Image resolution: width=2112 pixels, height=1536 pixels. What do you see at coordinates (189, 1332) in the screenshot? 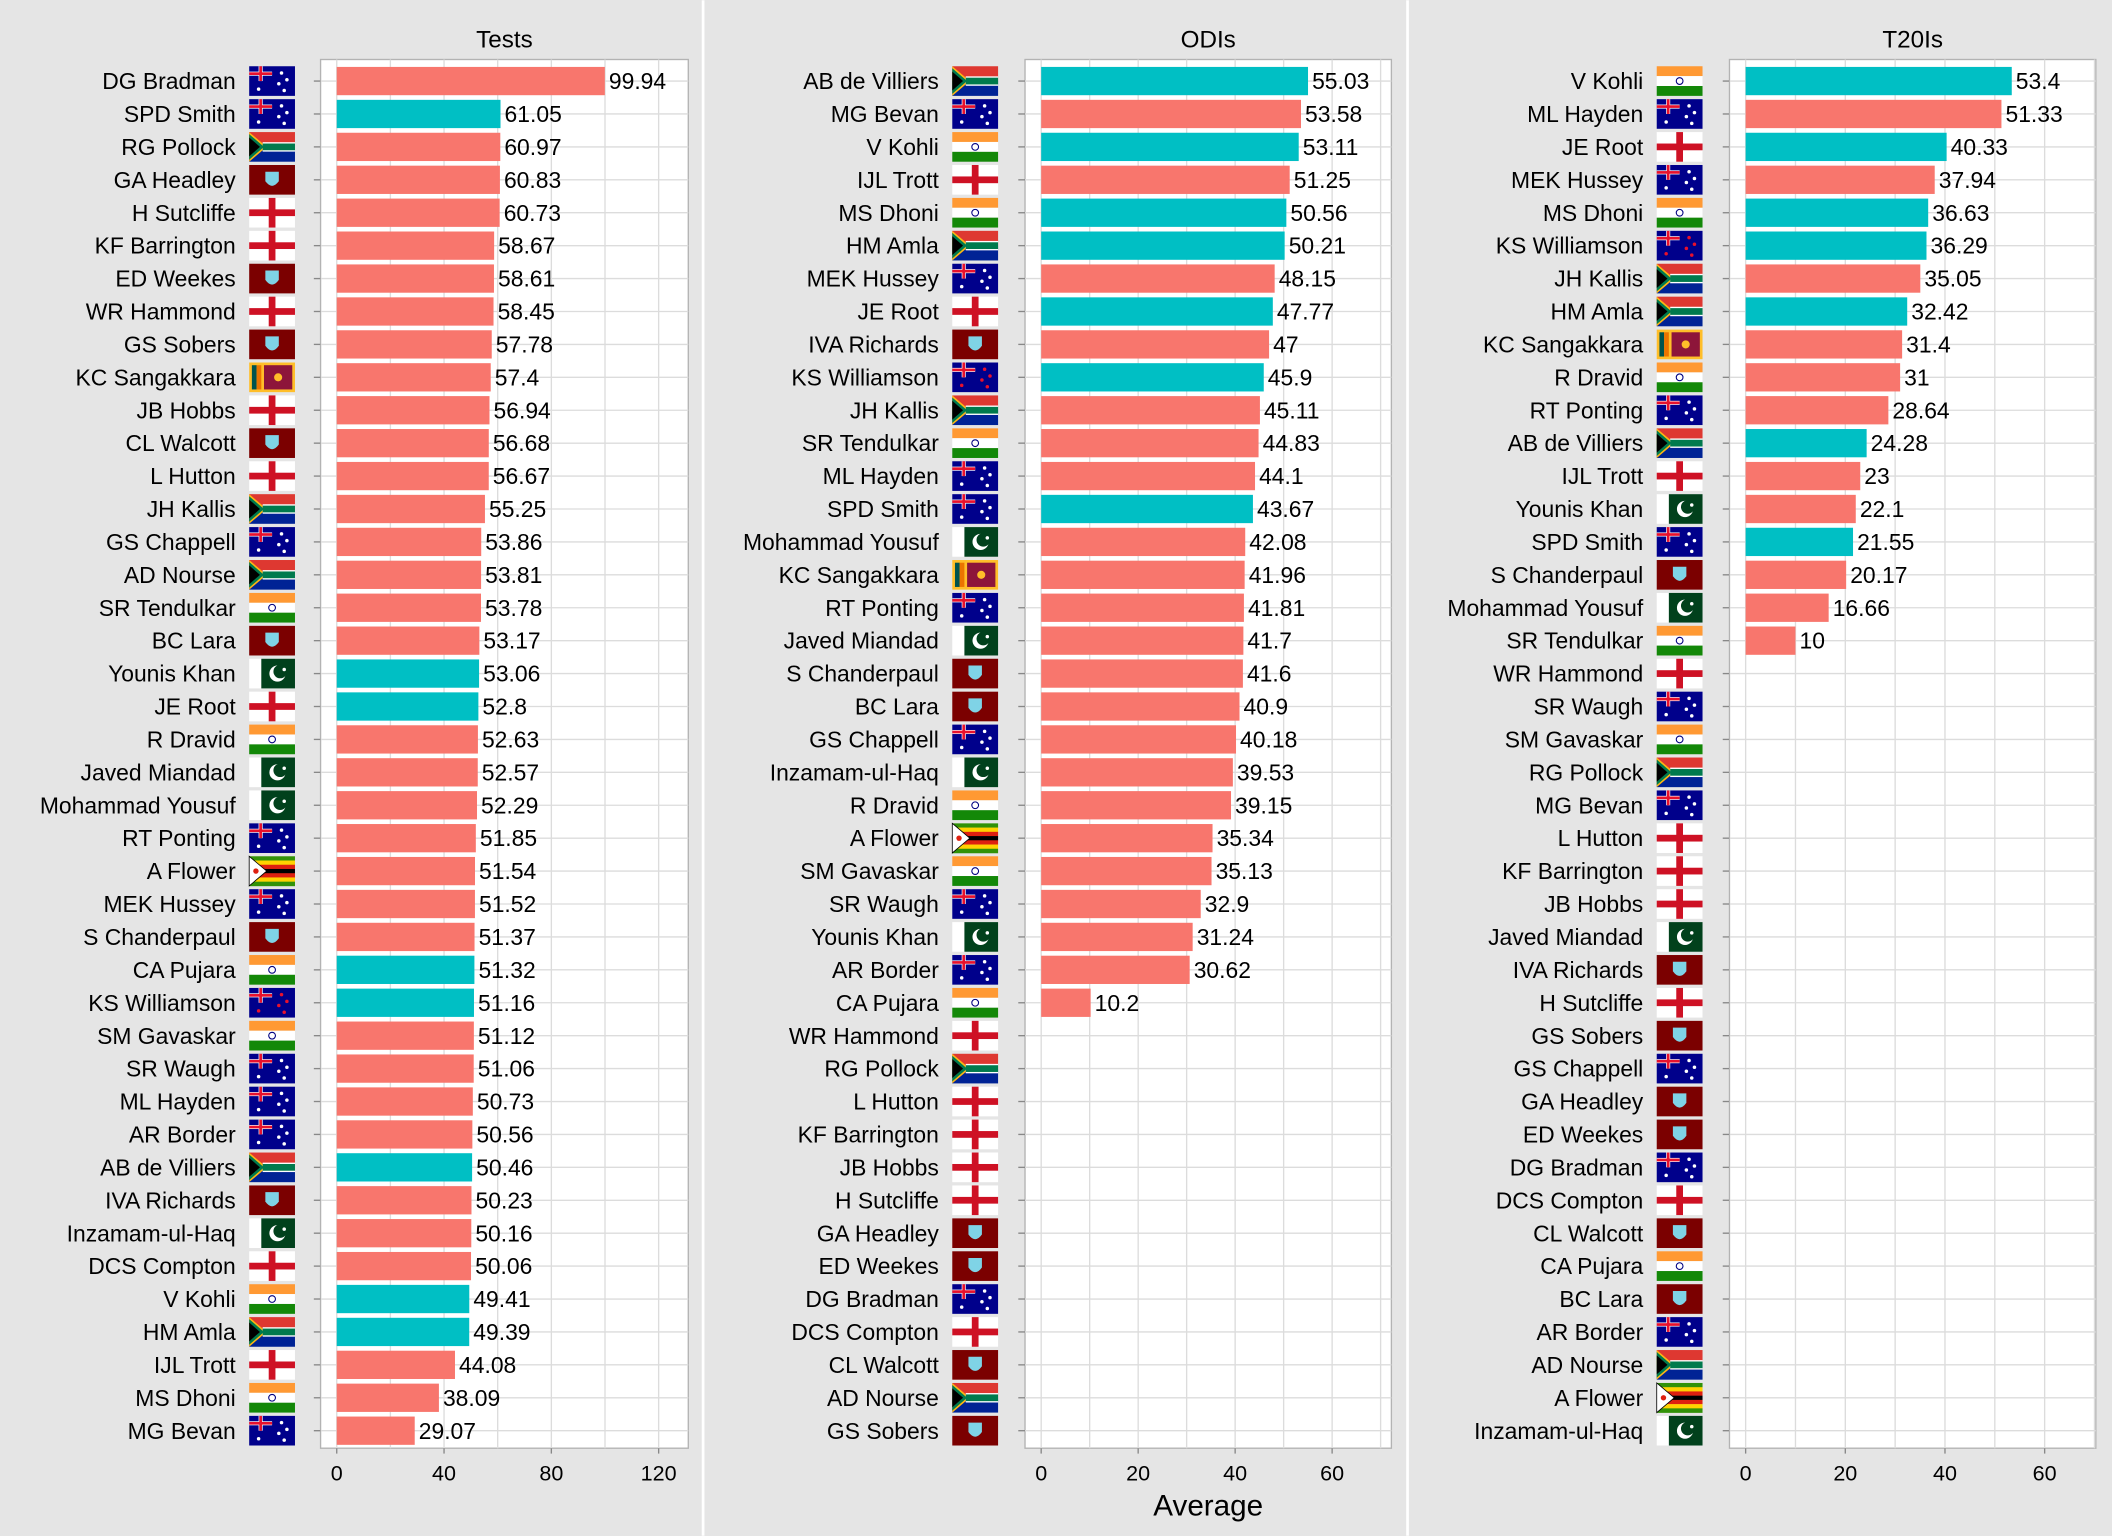
I see `player-label: HM Amla` at bounding box center [189, 1332].